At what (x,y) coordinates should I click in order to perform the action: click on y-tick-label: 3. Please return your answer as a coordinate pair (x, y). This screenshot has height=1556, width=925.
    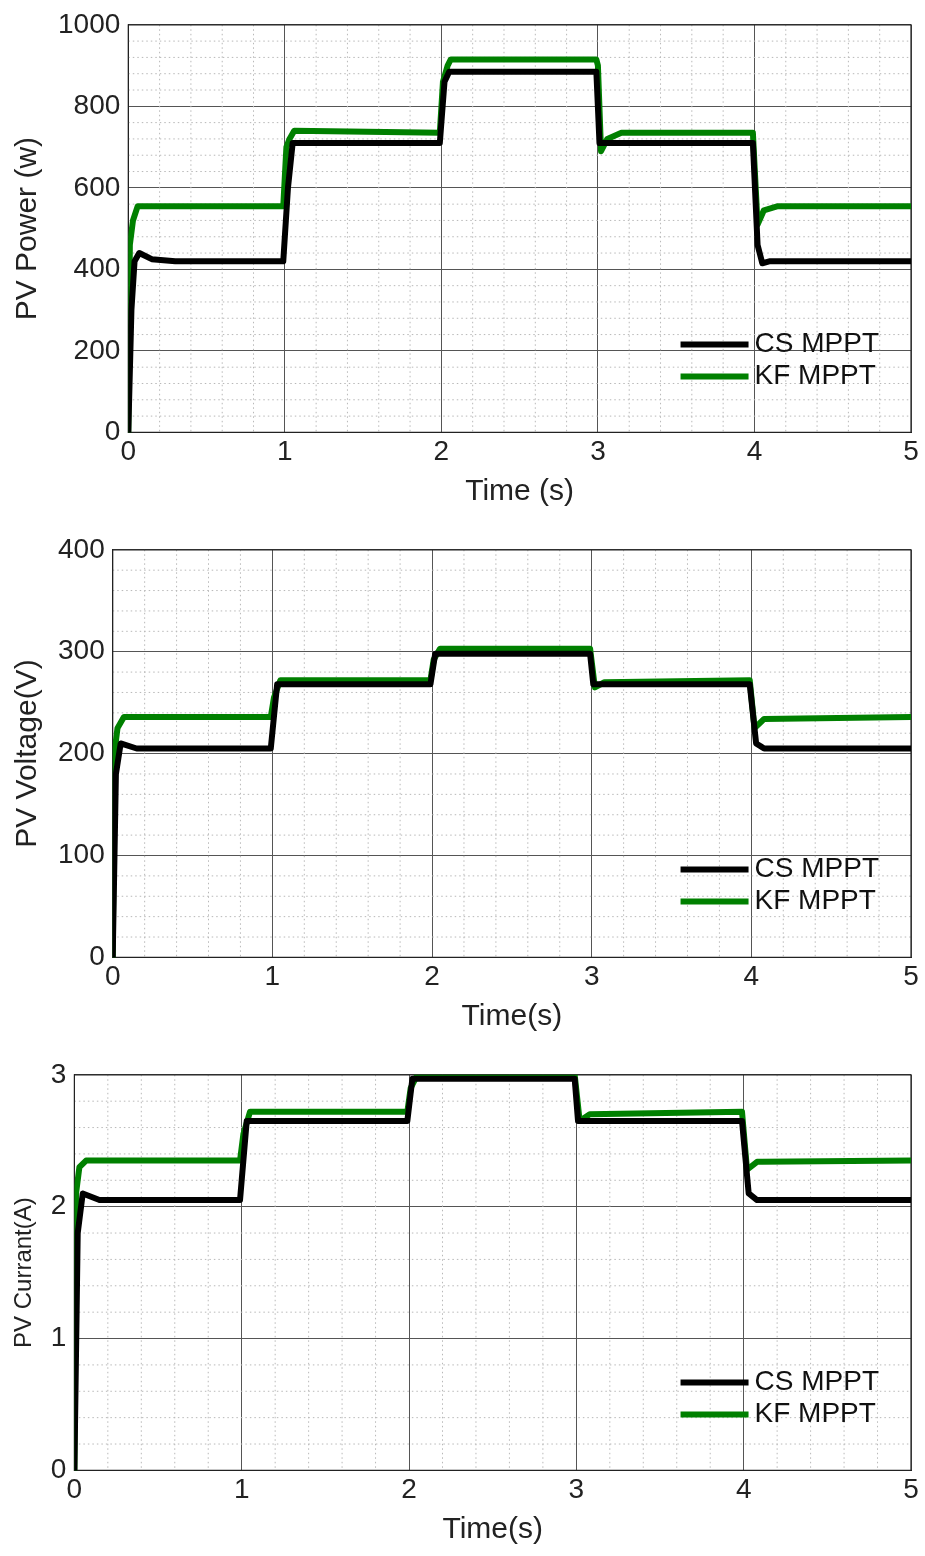
    Looking at the image, I should click on (58, 1073).